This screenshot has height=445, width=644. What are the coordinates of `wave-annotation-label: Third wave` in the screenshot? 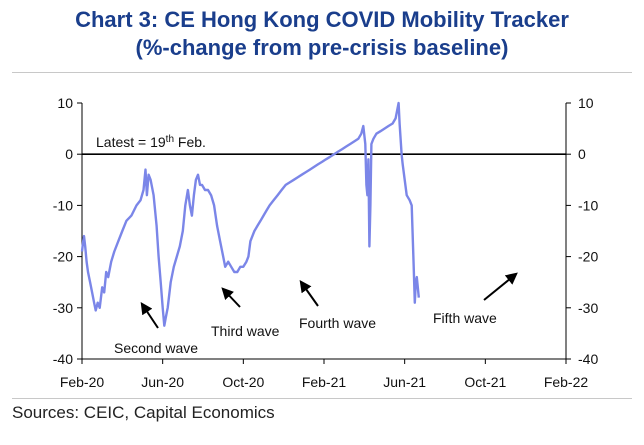 It's located at (245, 331).